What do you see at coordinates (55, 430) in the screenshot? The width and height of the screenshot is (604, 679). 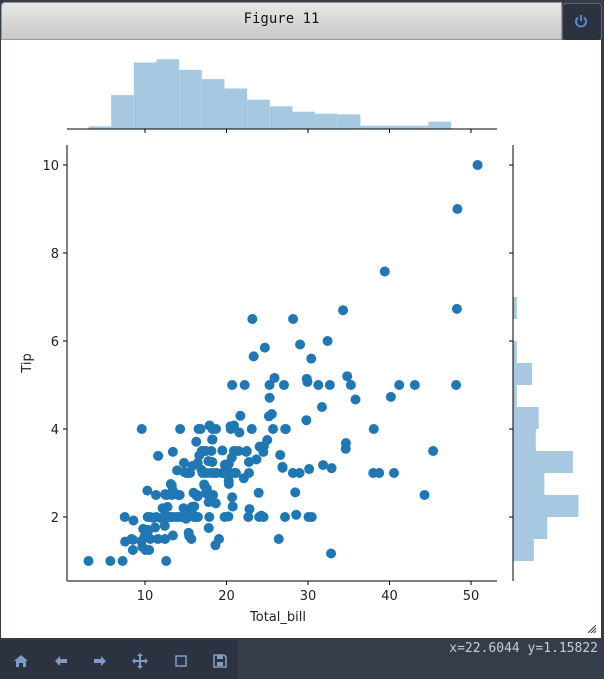 I see `y-tick-label: 4` at bounding box center [55, 430].